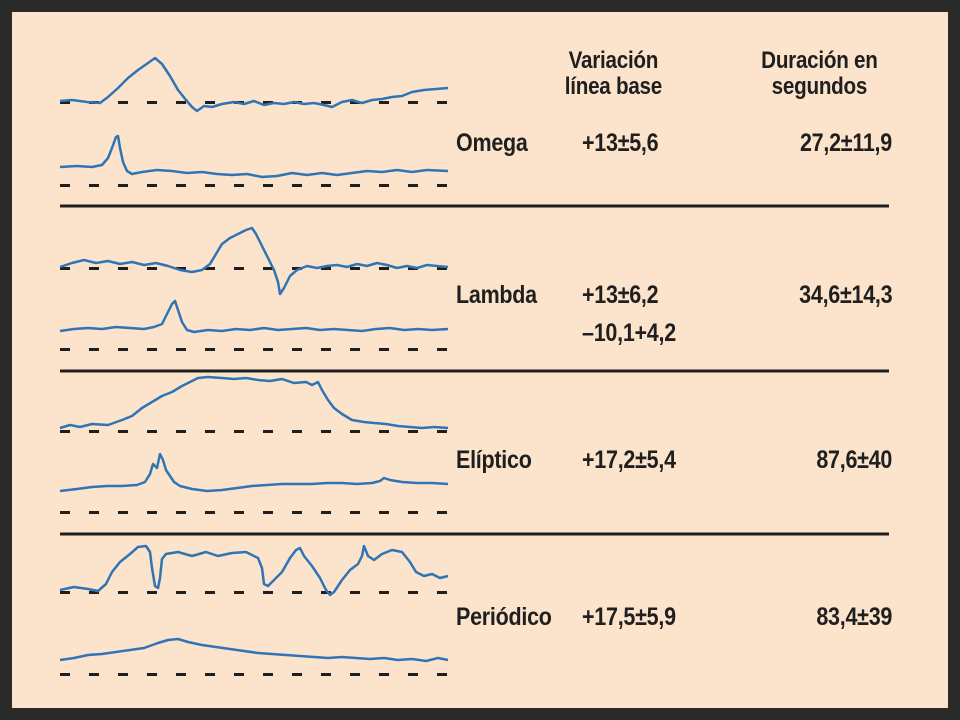  What do you see at coordinates (846, 143) in the screenshot?
I see `duration-omega: 27,2±11,9` at bounding box center [846, 143].